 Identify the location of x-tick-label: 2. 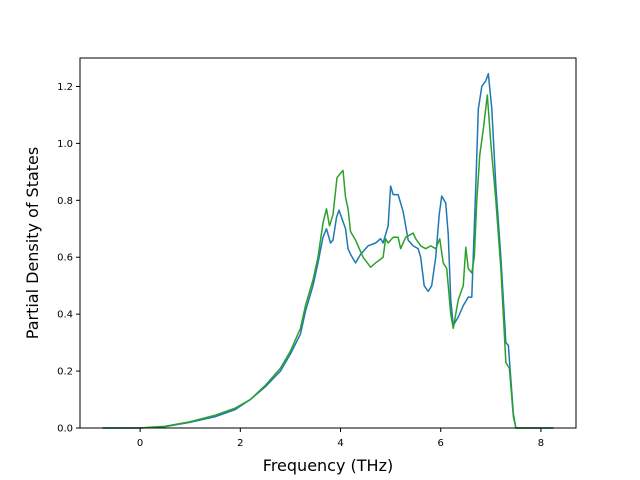
(240, 443).